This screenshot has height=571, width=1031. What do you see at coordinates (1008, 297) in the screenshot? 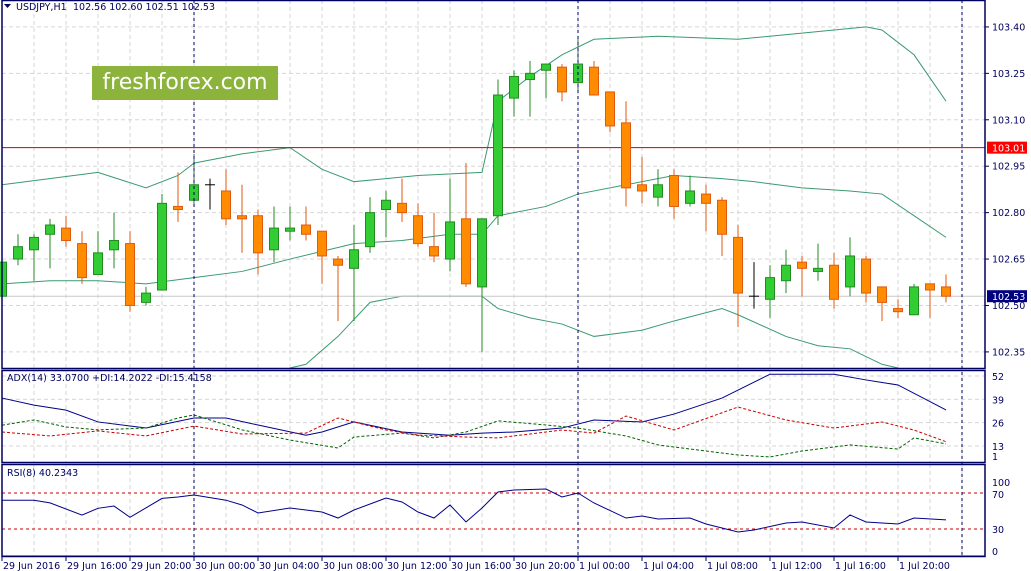
I see `current-price-label: 102.53` at bounding box center [1008, 297].